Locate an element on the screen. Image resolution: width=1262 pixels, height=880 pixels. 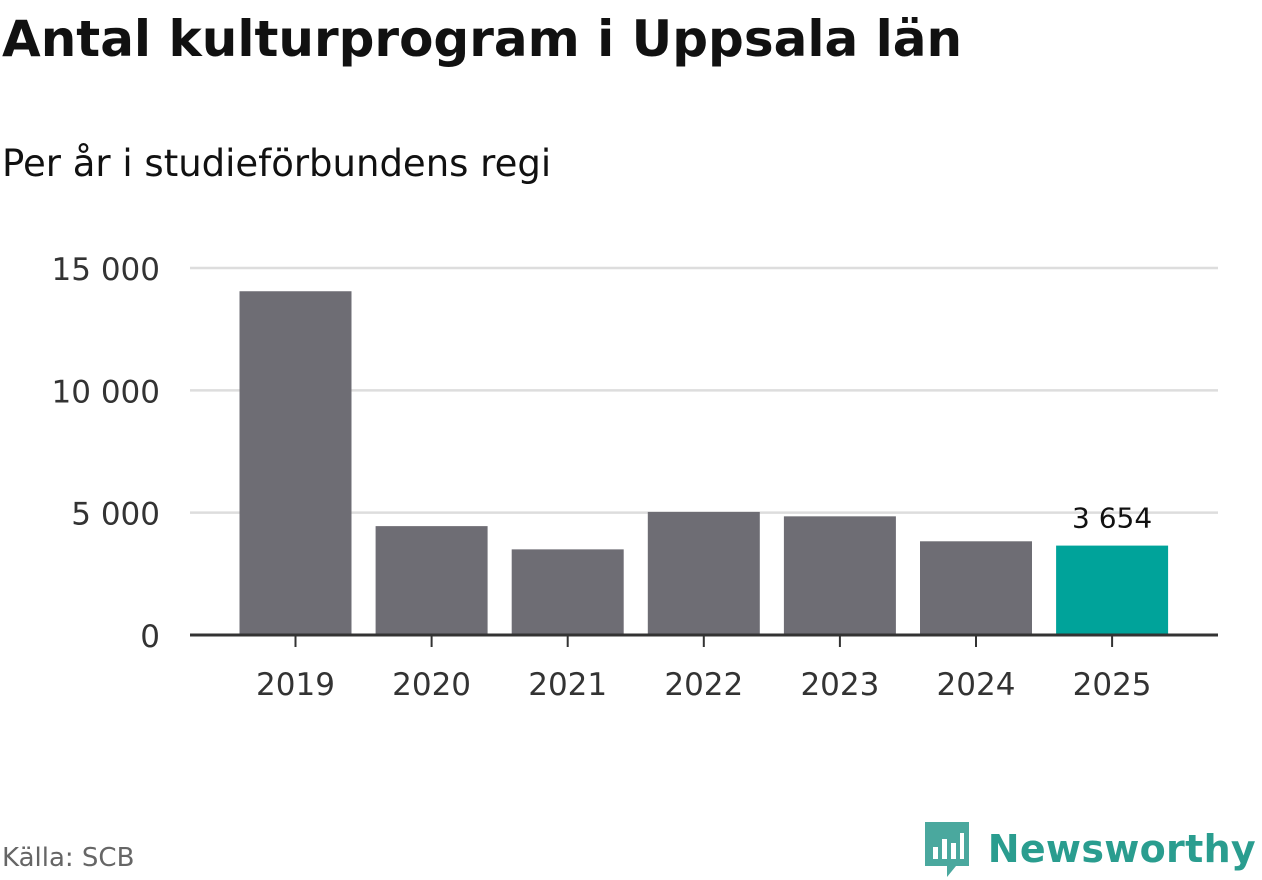
x-tick-label: 2021 is located at coordinates (567, 685).